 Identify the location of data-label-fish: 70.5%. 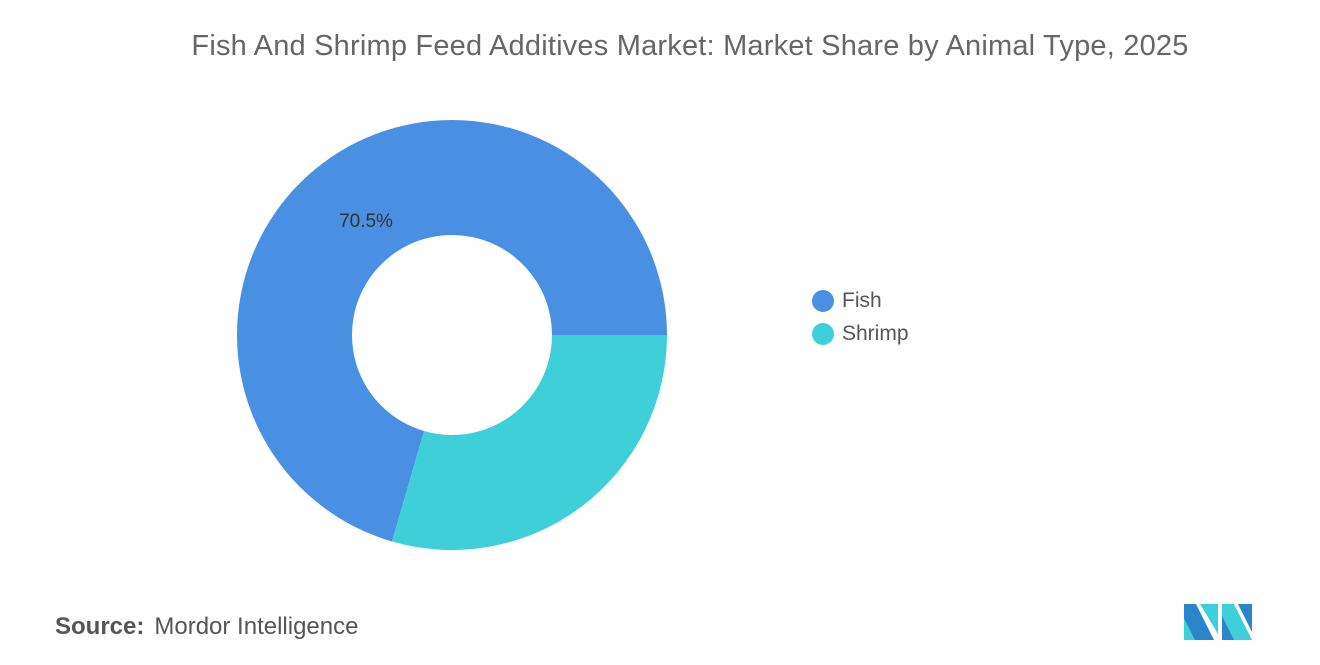
(366, 221).